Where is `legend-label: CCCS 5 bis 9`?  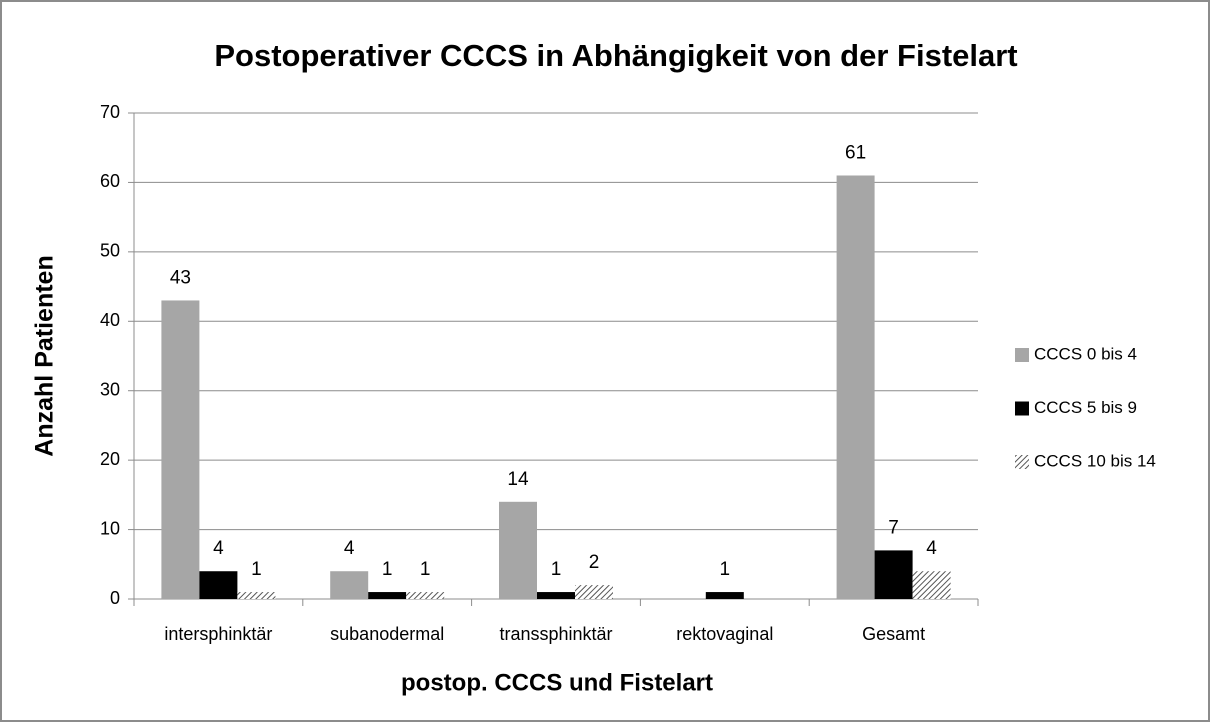 legend-label: CCCS 5 bis 9 is located at coordinates (1085, 407).